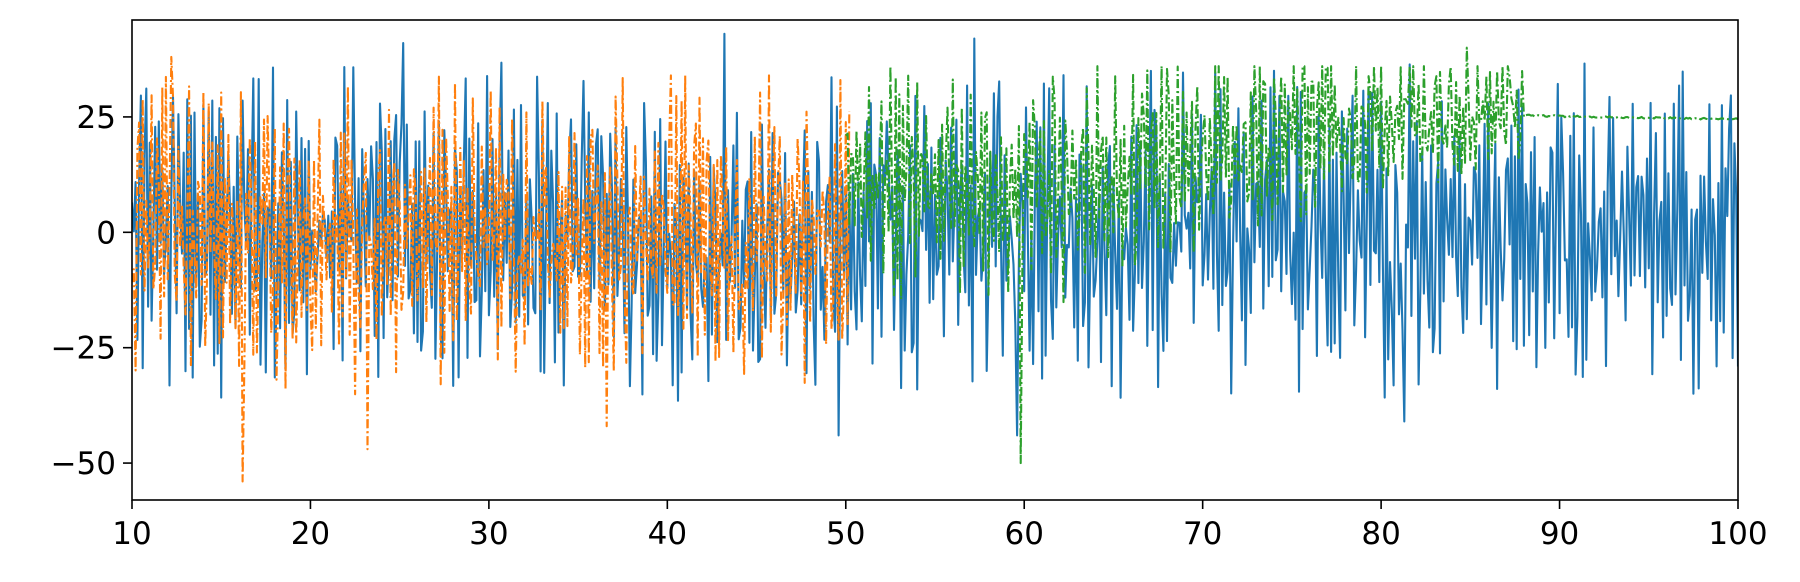 The image size is (1800, 582). I want to click on x-tick-label: 90, so click(1559, 534).